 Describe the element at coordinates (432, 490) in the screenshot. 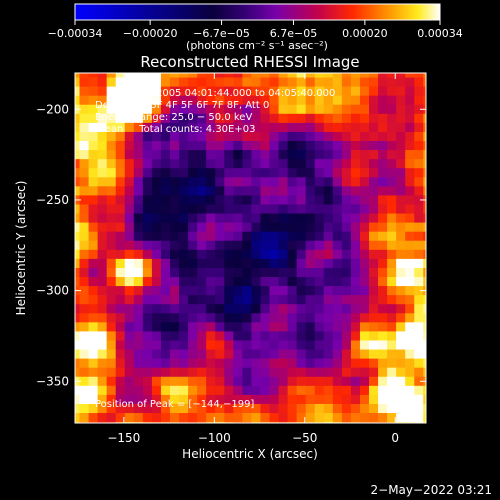

I see `footer-timestamp: 2−May−2022 03:21` at that location.